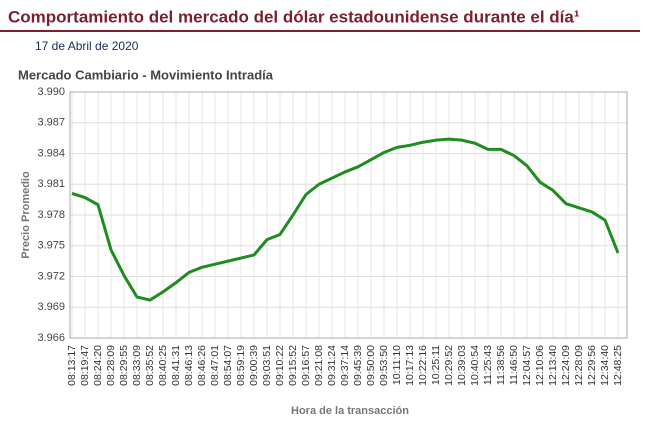 The width and height of the screenshot is (667, 429). What do you see at coordinates (51, 276) in the screenshot?
I see `y-tick-label: 3.972` at bounding box center [51, 276].